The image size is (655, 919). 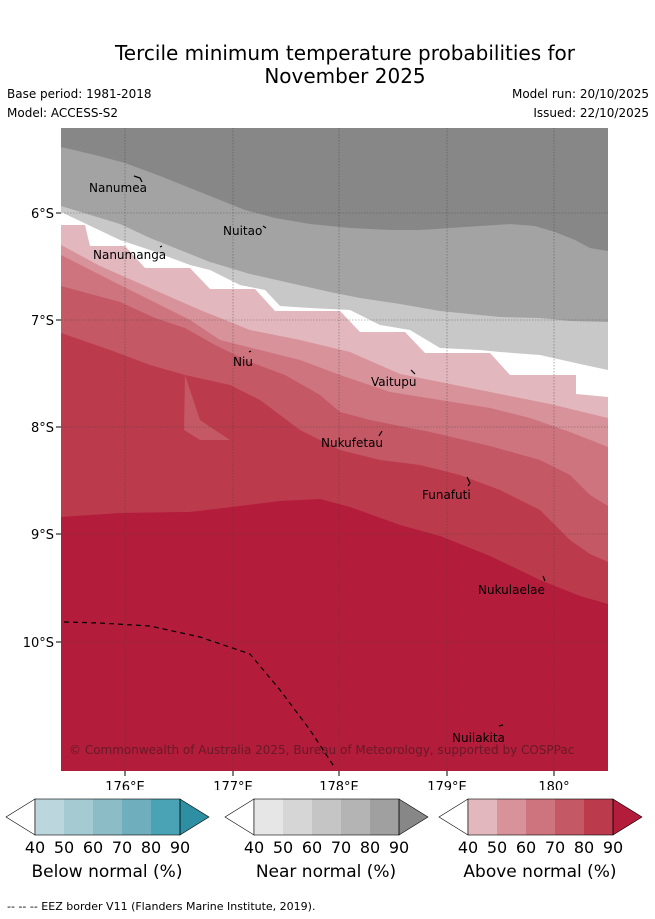 I want to click on lon-label-179e: 179°E, so click(x=447, y=785).